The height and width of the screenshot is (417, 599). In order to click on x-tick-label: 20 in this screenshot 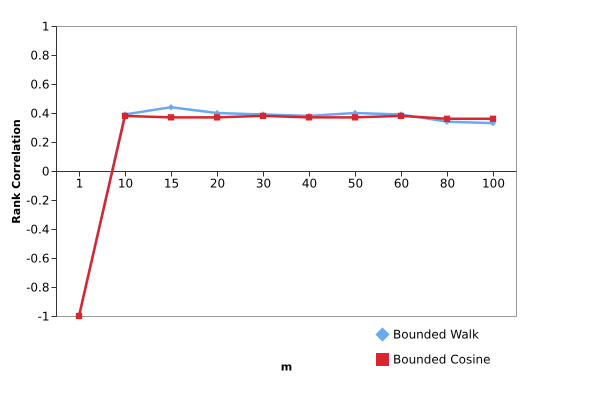, I will do `click(218, 183)`.